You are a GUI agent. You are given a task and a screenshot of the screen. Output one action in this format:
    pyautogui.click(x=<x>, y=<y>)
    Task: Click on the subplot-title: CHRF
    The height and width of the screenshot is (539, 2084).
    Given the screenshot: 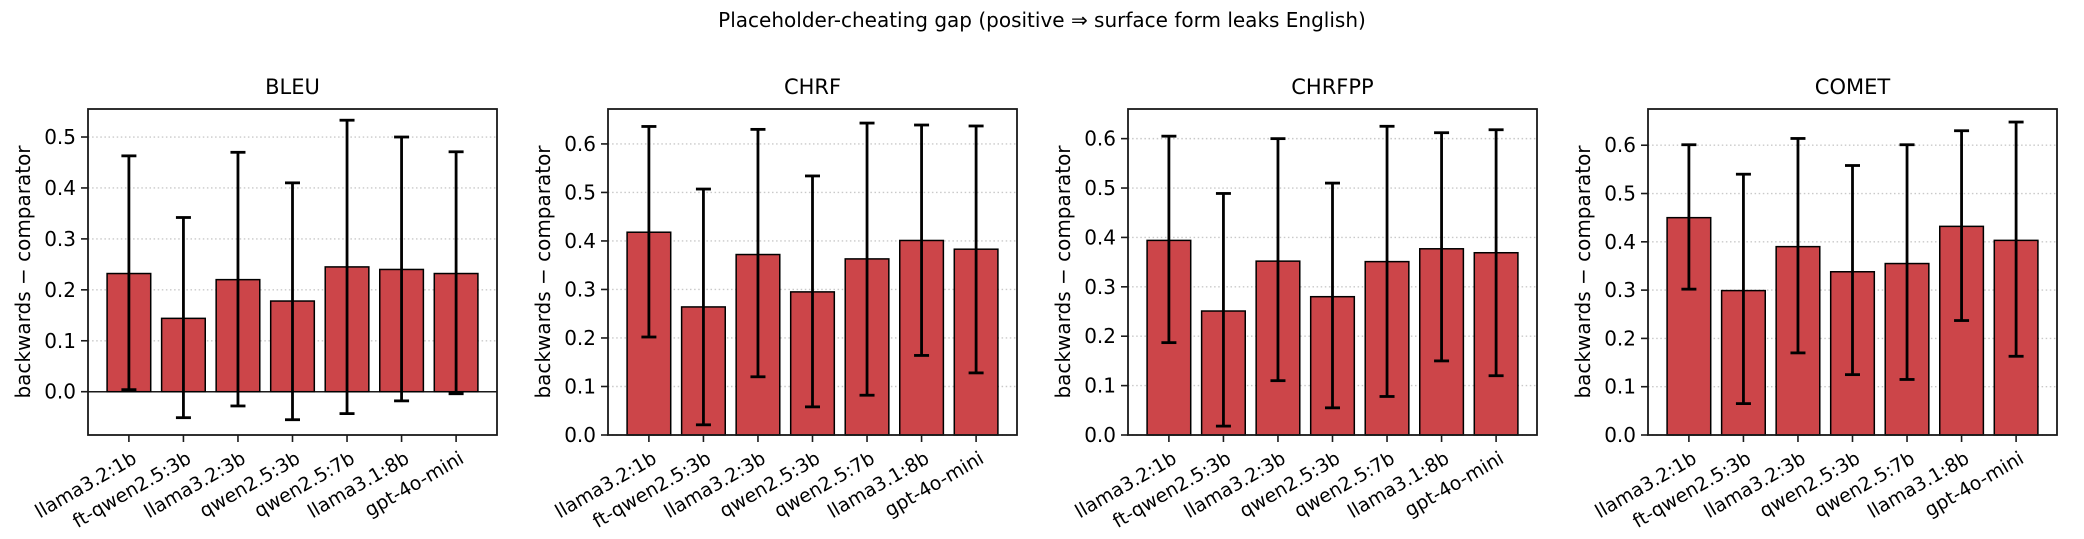 What is the action you would take?
    pyautogui.click(x=812, y=87)
    